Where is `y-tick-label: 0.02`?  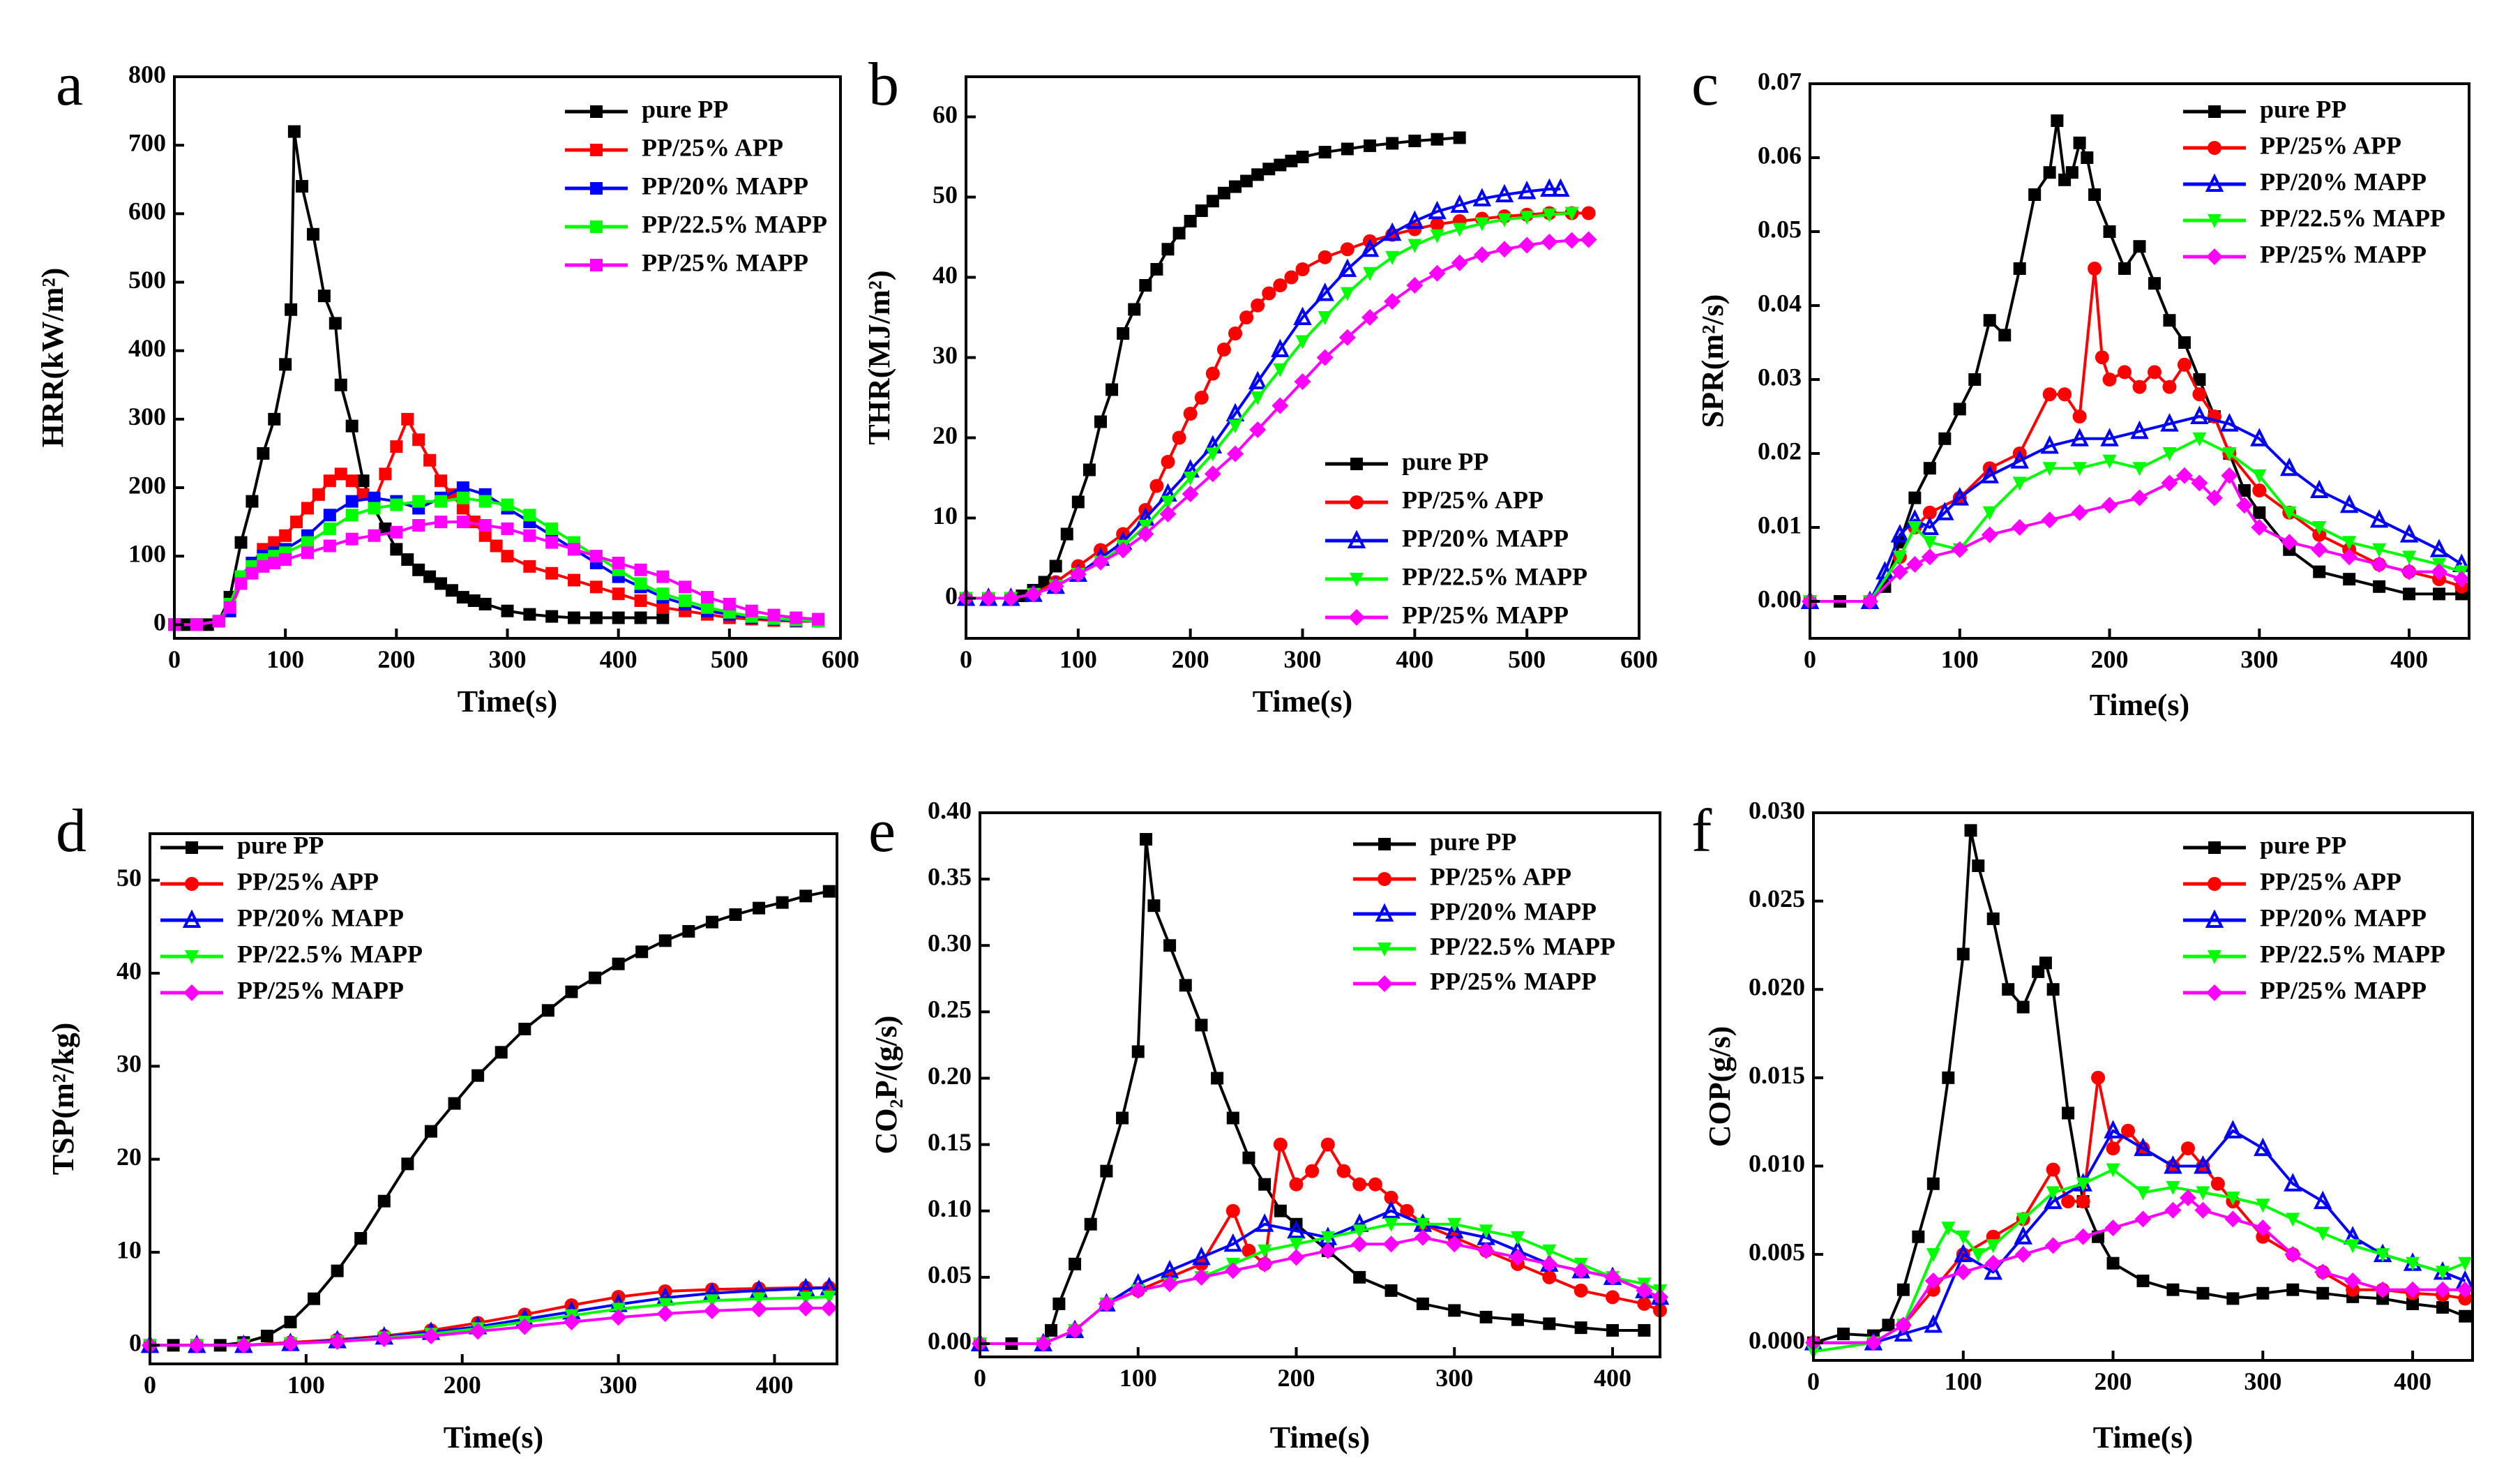
y-tick-label: 0.02 is located at coordinates (1780, 451).